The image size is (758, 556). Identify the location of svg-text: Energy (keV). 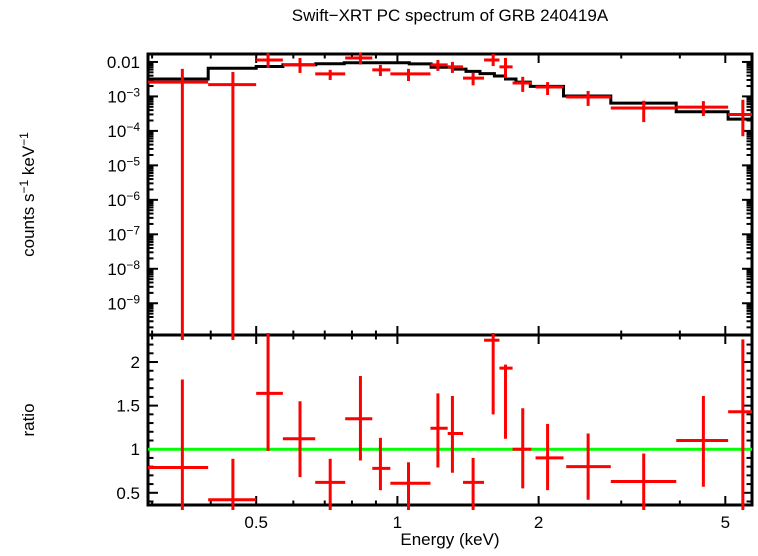
(449, 539).